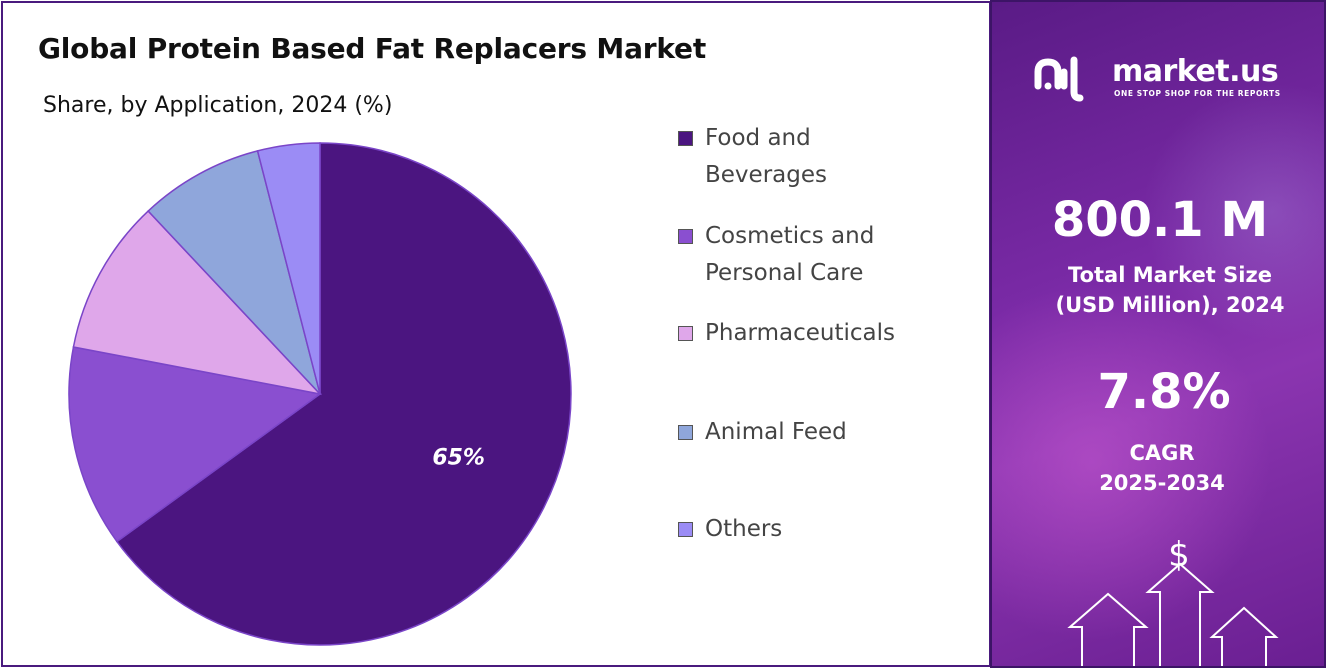 The image size is (1326, 668). I want to click on legend-label: Animal Feed, so click(776, 432).